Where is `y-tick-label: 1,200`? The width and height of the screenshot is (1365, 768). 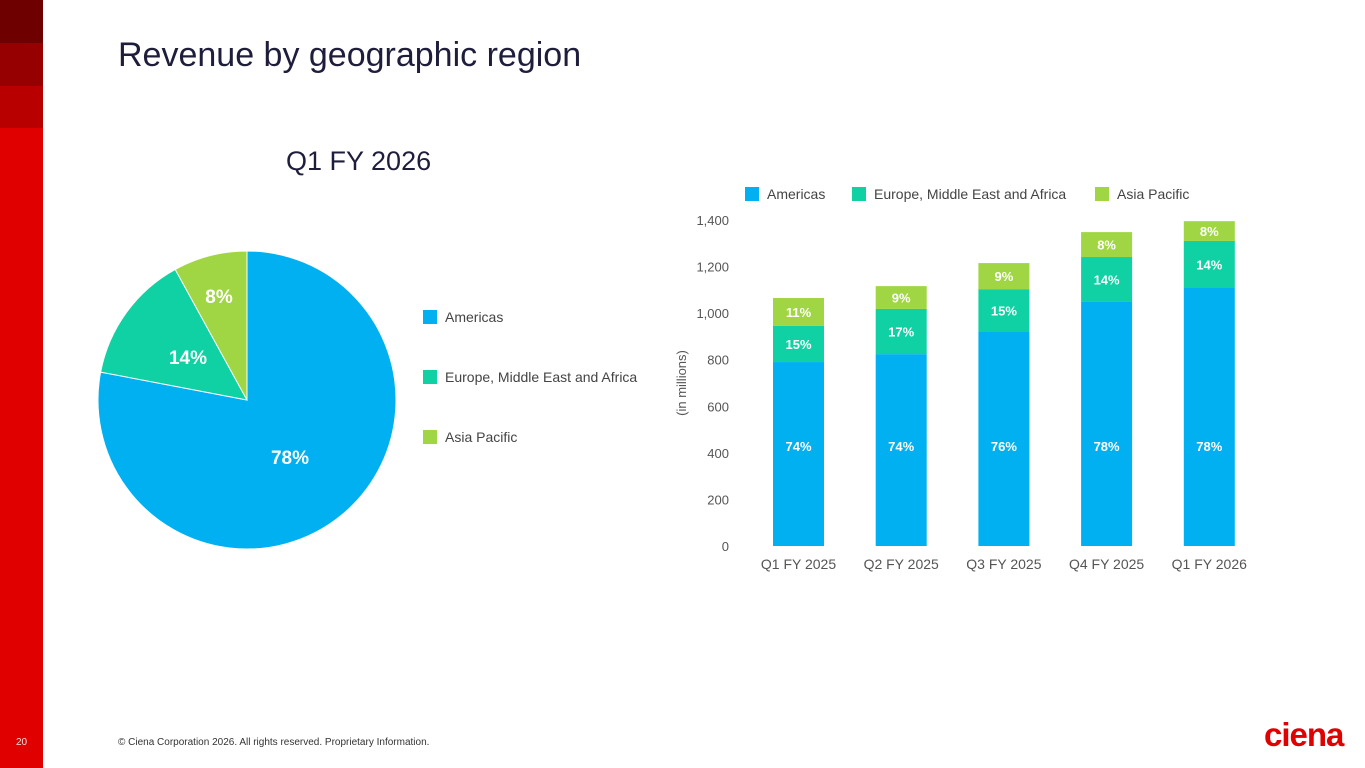 y-tick-label: 1,200 is located at coordinates (712, 267).